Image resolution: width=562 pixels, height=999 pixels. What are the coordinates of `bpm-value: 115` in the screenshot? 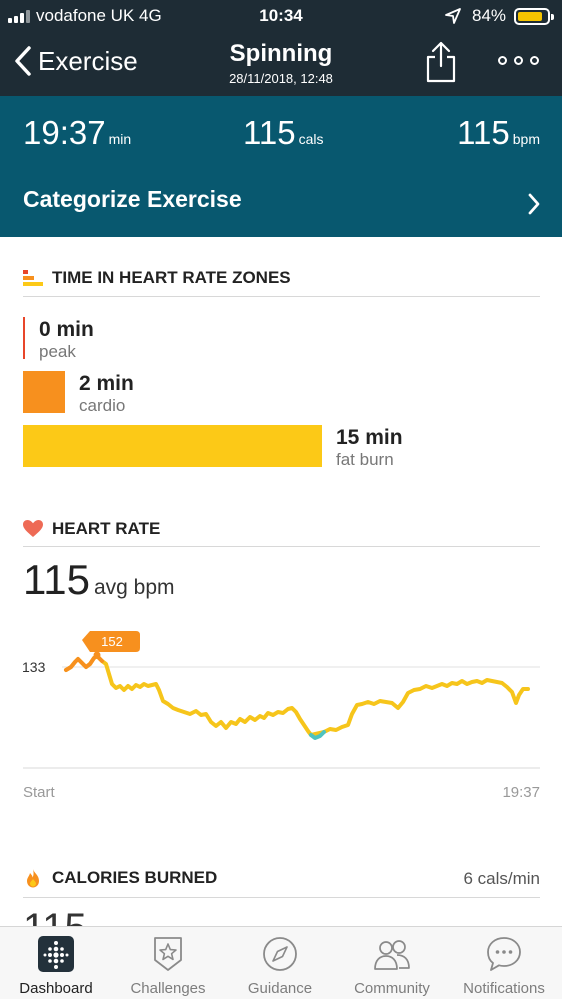 It's located at (483, 132).